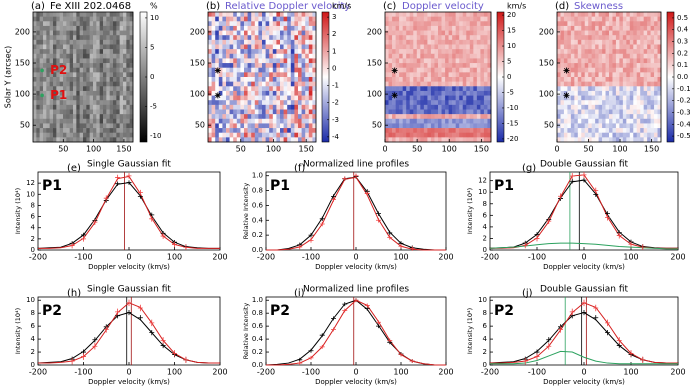 The height and width of the screenshot is (392, 690). I want to click on y-axis-label: Relative Intensity, so click(246, 331).